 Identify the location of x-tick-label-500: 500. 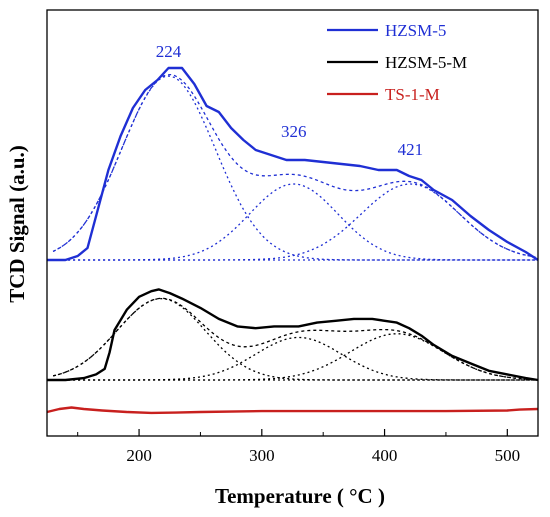
(508, 455).